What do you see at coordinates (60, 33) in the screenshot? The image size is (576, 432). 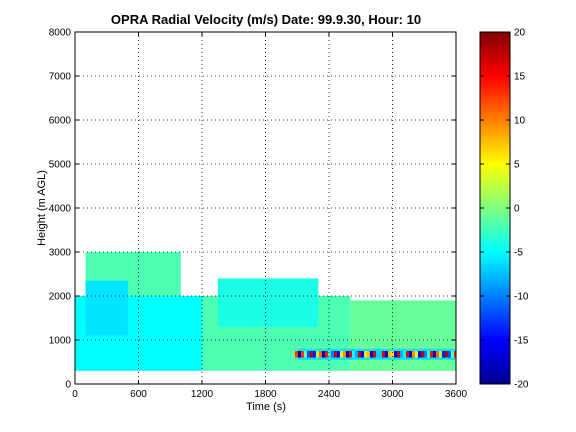 I see `y-tick-label: 8000` at bounding box center [60, 33].